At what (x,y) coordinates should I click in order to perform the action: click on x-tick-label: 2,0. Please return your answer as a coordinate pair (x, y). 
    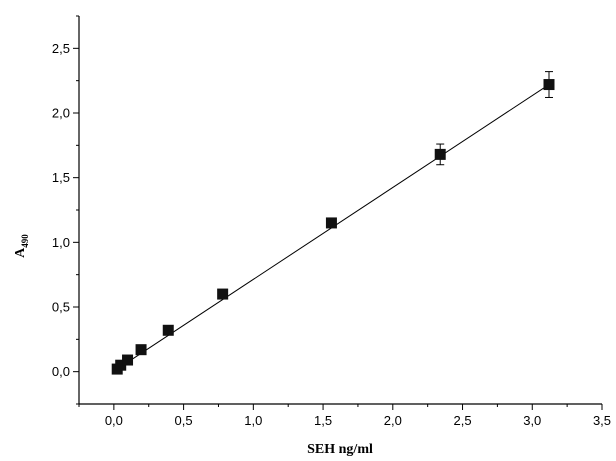
    Looking at the image, I should click on (393, 420).